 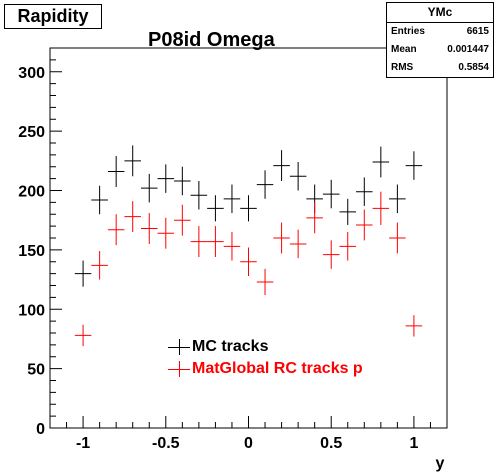 I want to click on legend-entry-rc: MatGlobal RC tracks p, so click(x=265, y=369).